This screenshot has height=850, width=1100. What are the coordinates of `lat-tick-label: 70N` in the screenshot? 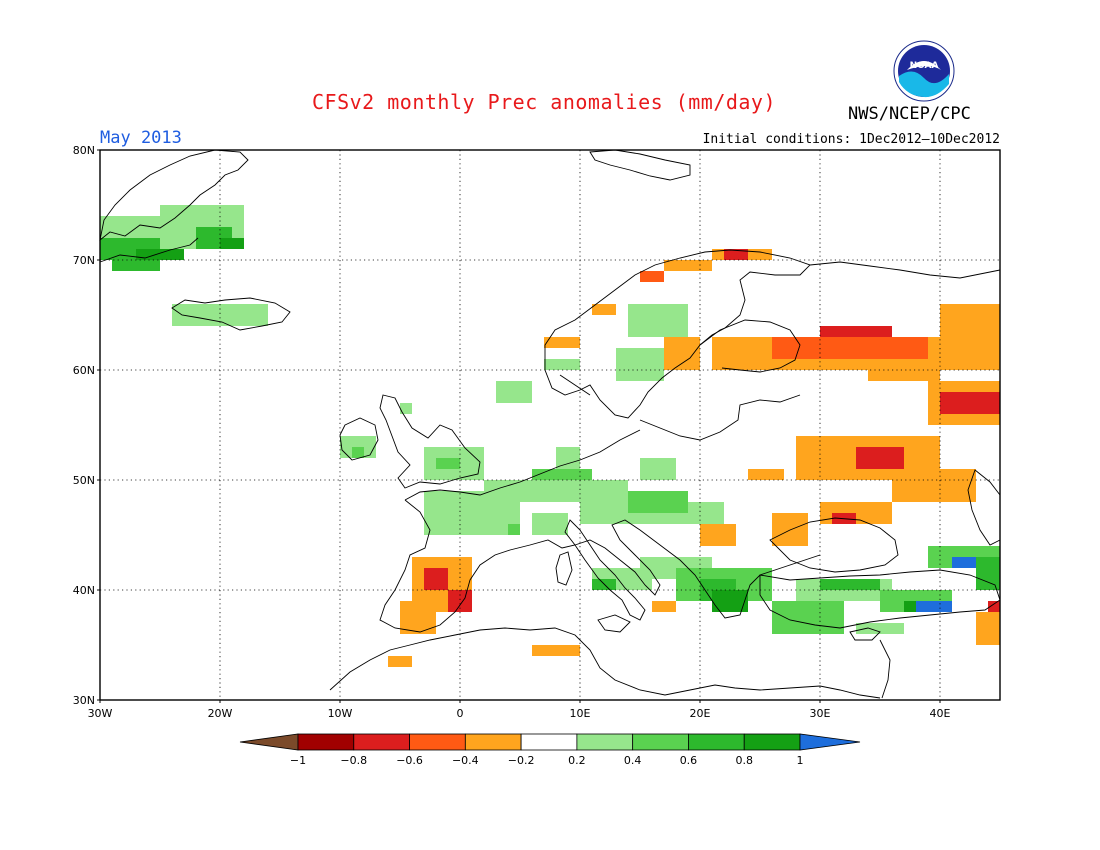 It's located at (84, 260).